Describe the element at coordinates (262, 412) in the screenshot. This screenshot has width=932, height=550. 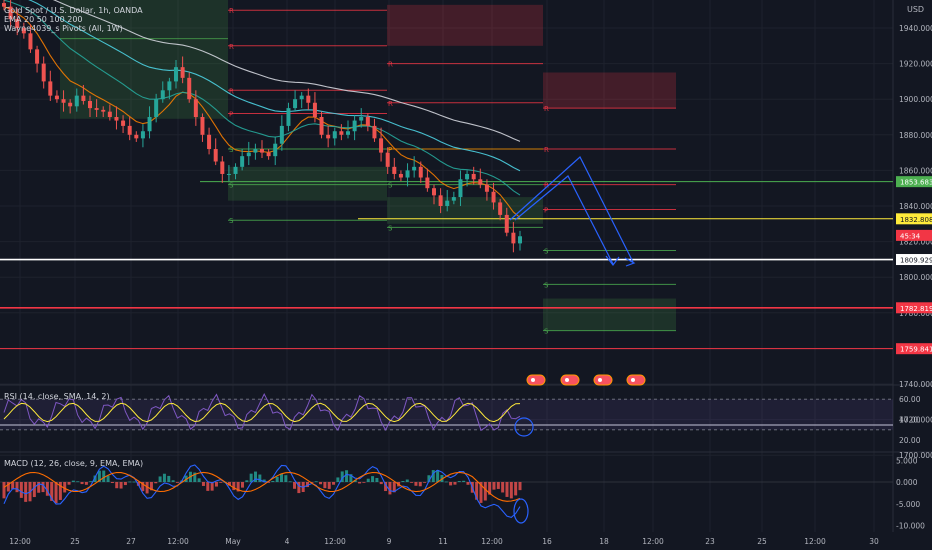
I see `rsi-signal-line` at that location.